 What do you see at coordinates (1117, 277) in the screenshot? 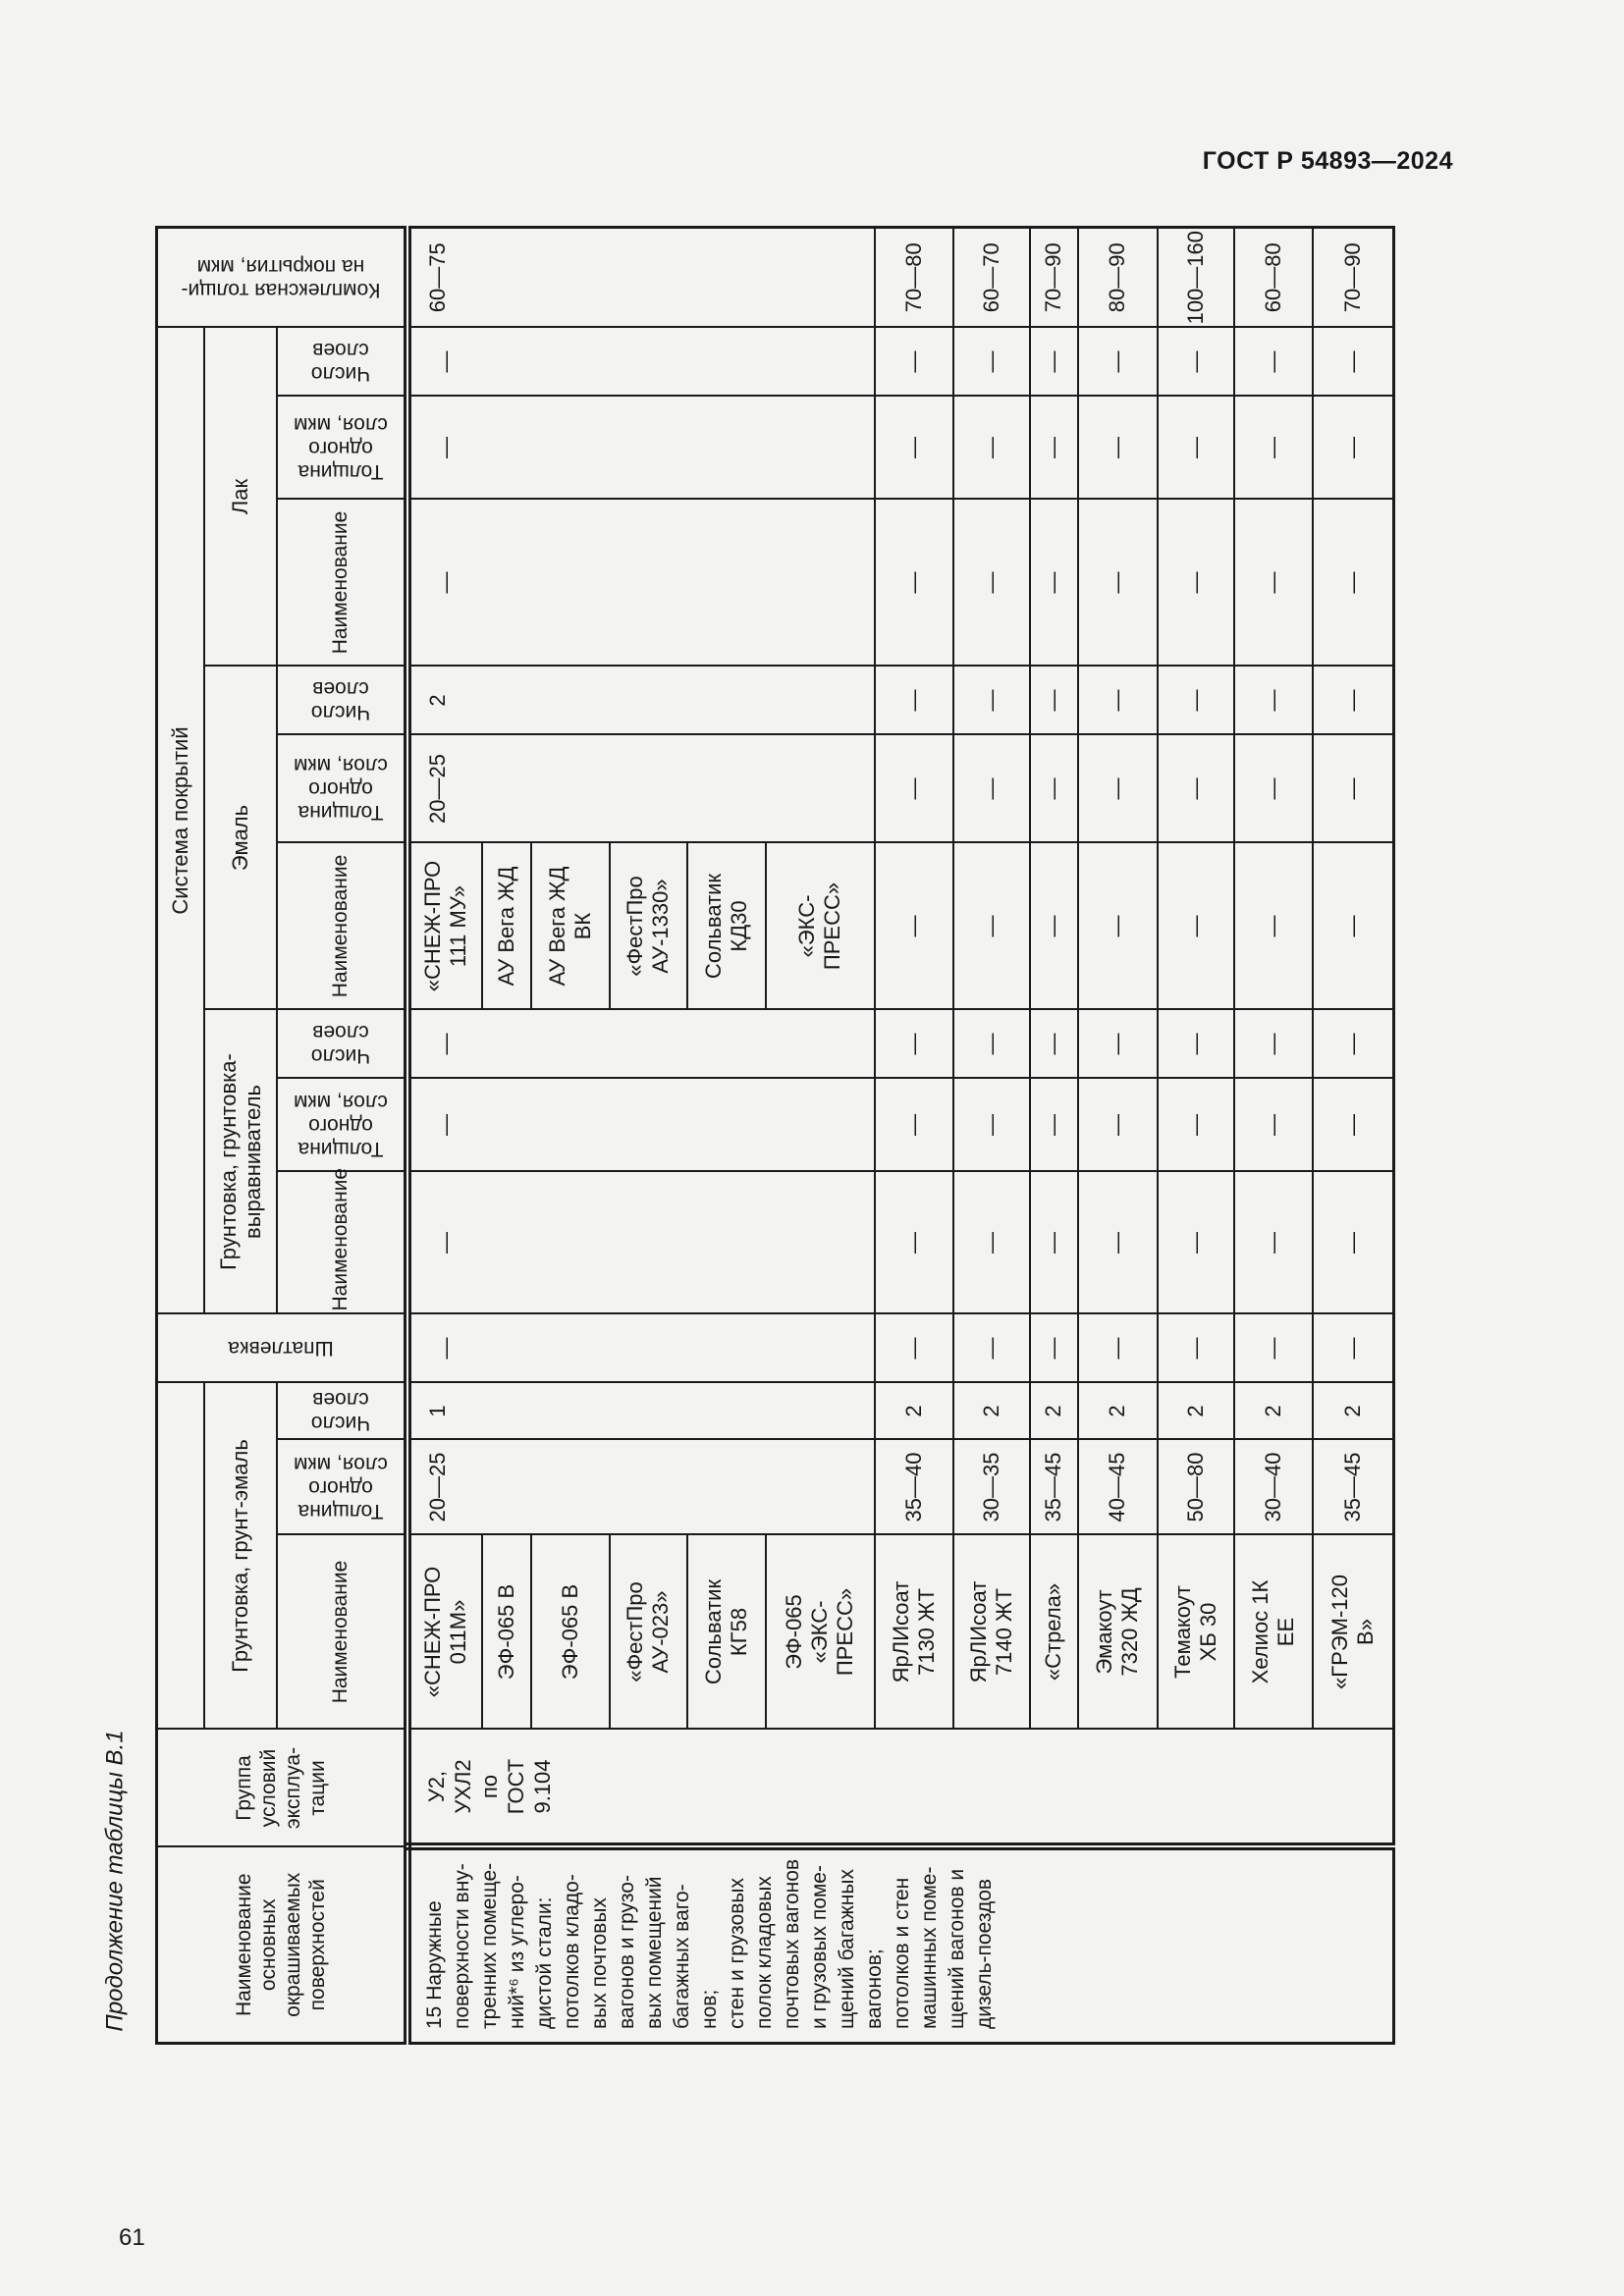
I see `cell-total-r10: 80—90` at bounding box center [1117, 277].